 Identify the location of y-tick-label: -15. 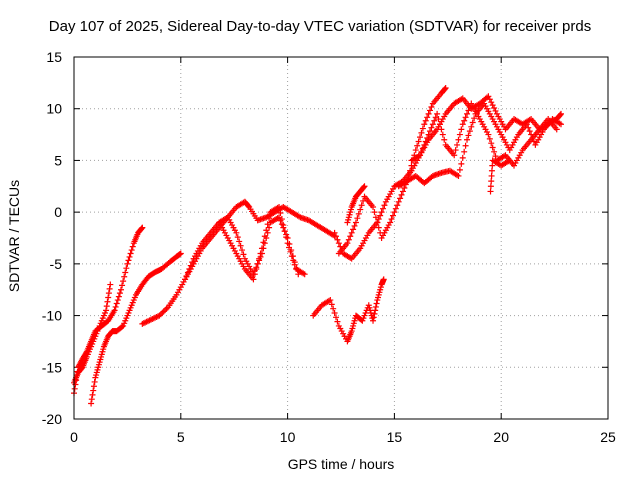
(52, 367).